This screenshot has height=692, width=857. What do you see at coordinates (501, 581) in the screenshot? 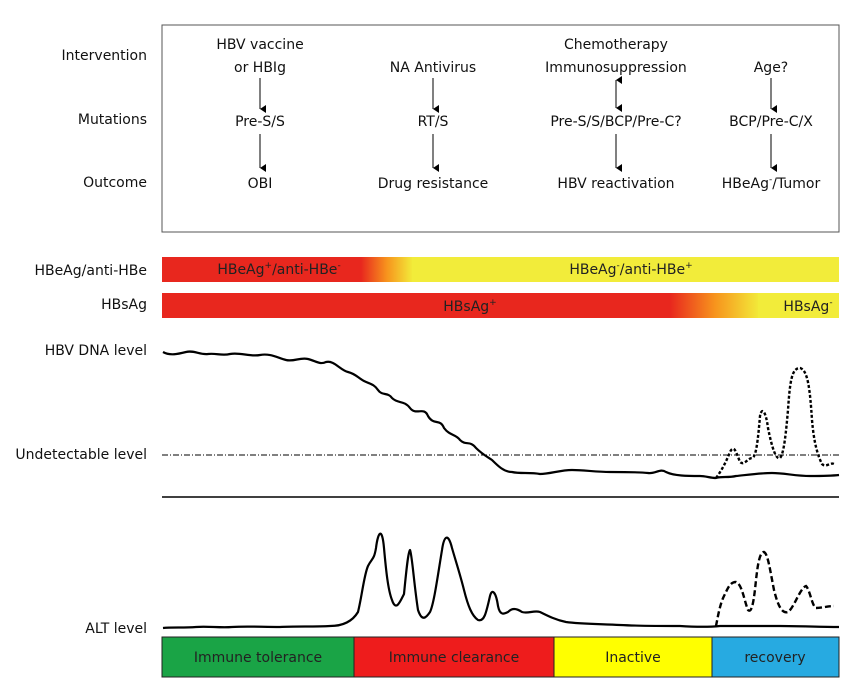
I see `alt-curve` at bounding box center [501, 581].